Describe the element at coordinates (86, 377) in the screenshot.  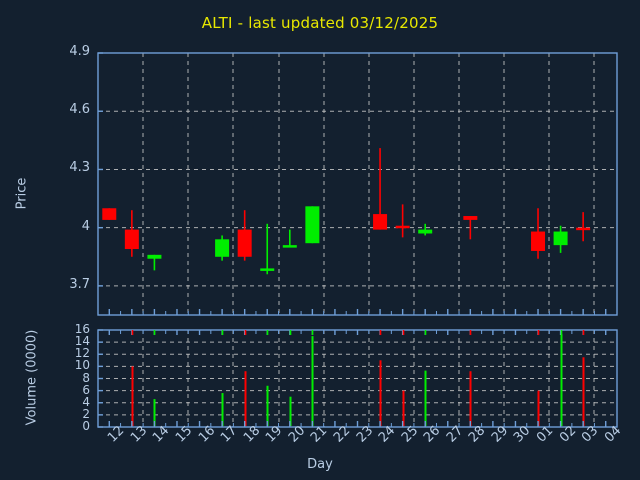
I see `volume-ytick-label: 8` at that location.